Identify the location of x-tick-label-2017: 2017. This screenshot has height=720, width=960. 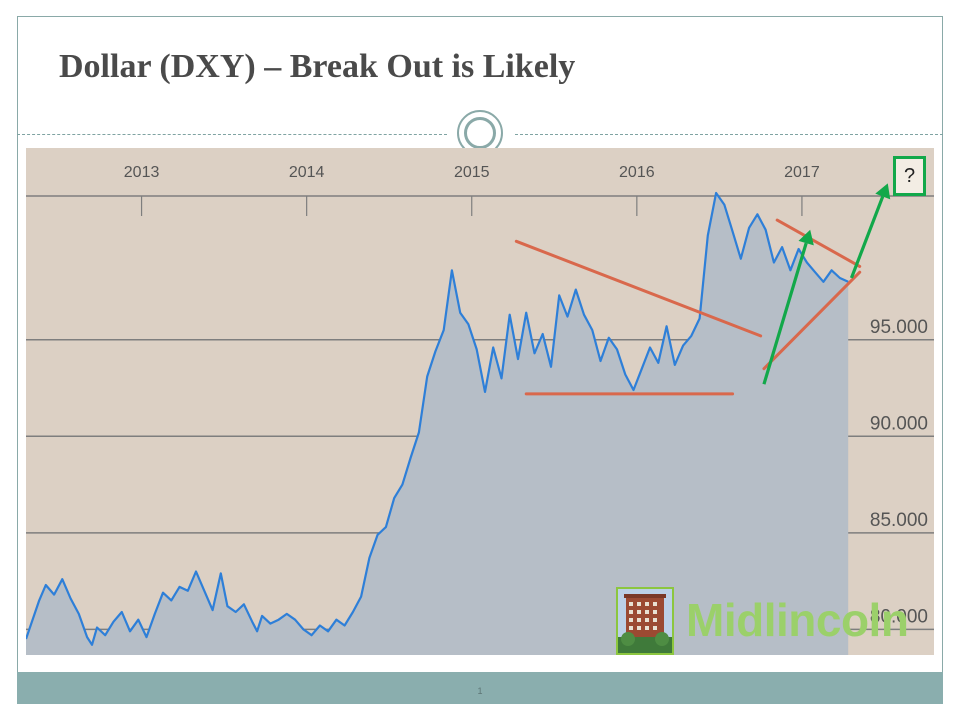
(802, 172).